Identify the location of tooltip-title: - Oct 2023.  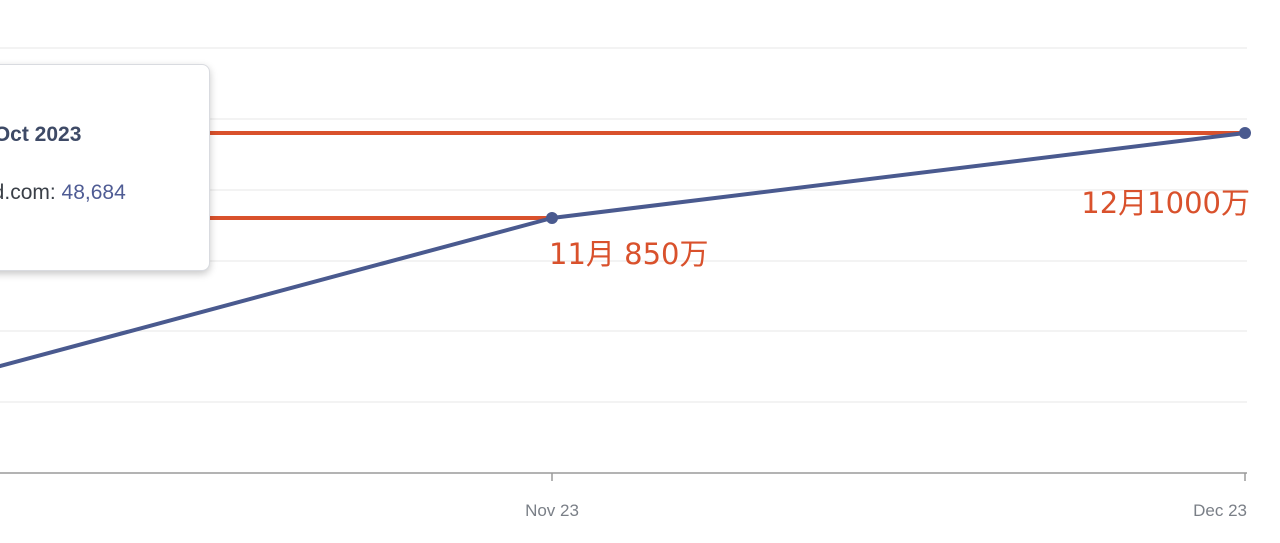
(105, 135).